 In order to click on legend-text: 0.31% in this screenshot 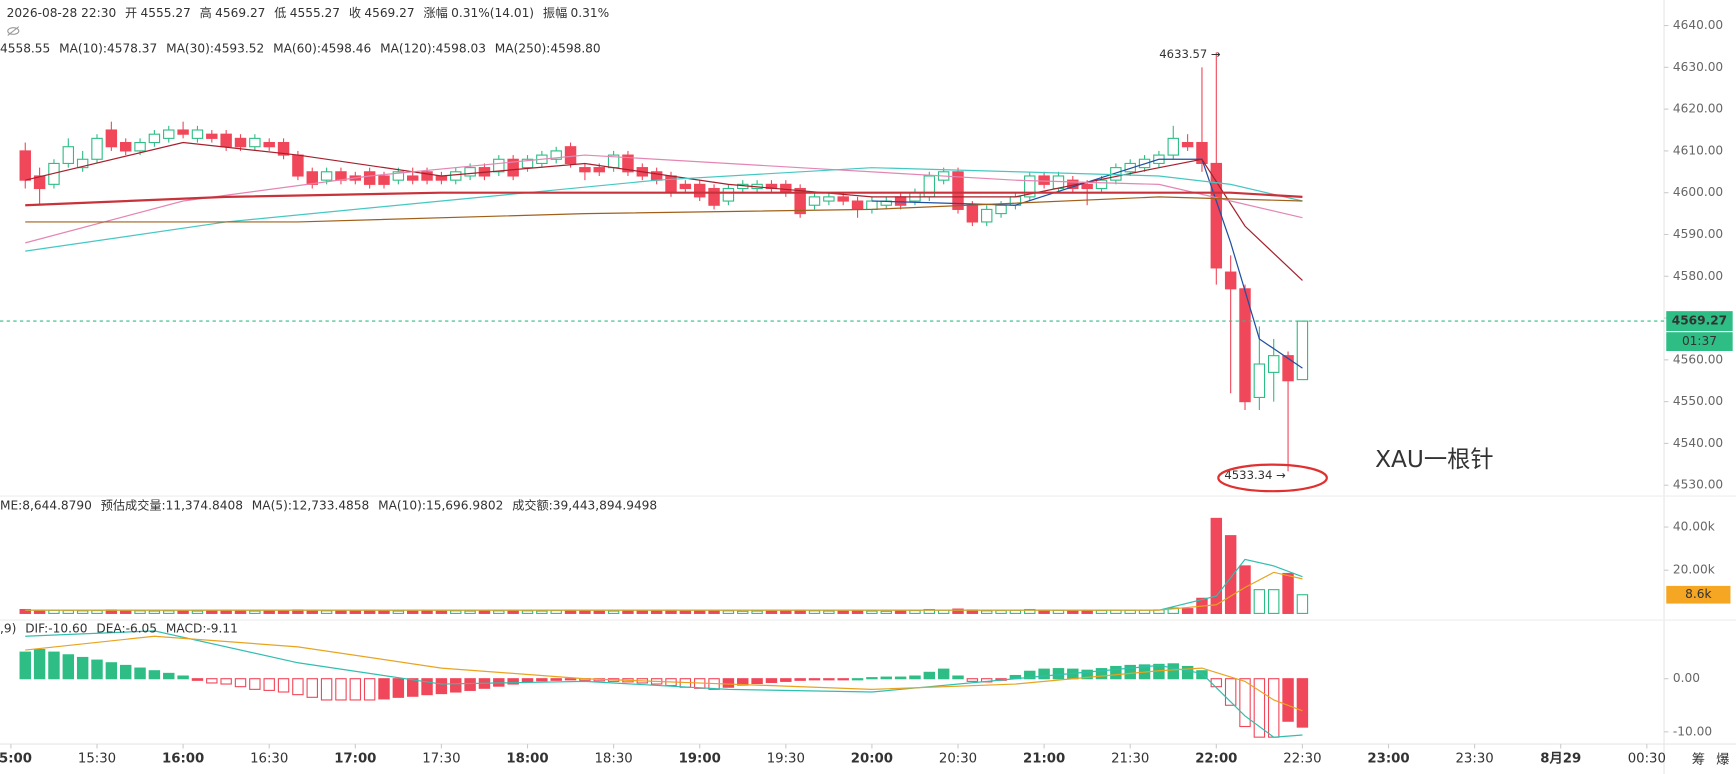, I will do `click(590, 13)`.